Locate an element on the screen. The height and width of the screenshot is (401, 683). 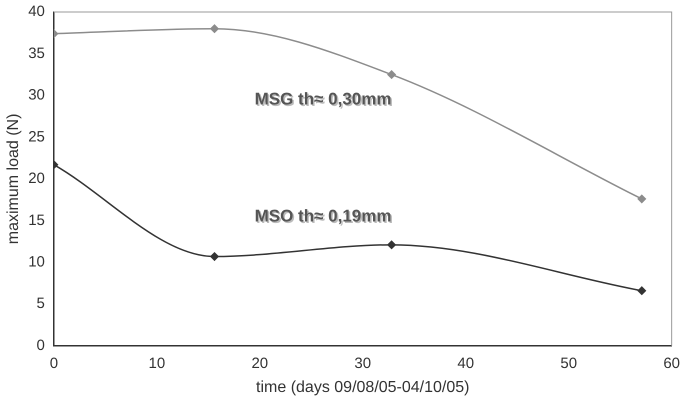
y-tick-label: 10 is located at coordinates (36, 261).